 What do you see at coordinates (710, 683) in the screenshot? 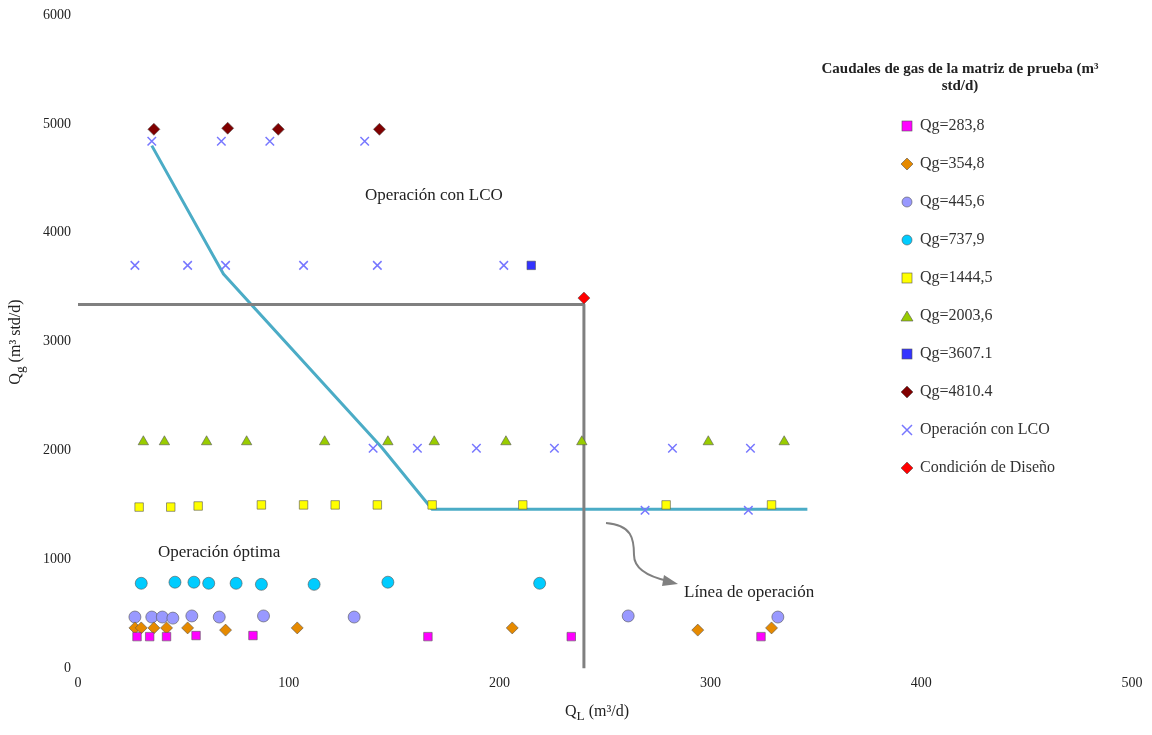
I see `x-tick-label: 300` at bounding box center [710, 683].